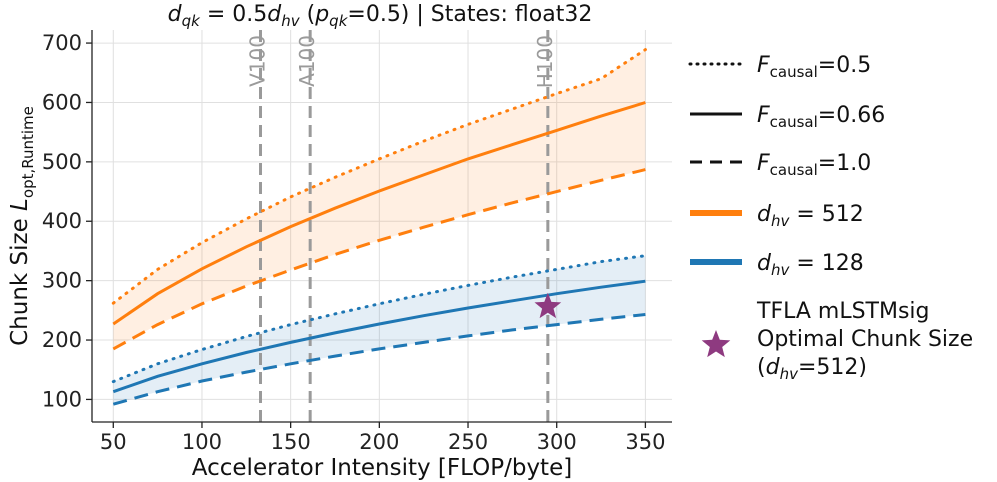 This screenshot has width=997, height=482. Describe the element at coordinates (379, 359) in the screenshot. I see `series-dhv128-causal1.0` at that location.